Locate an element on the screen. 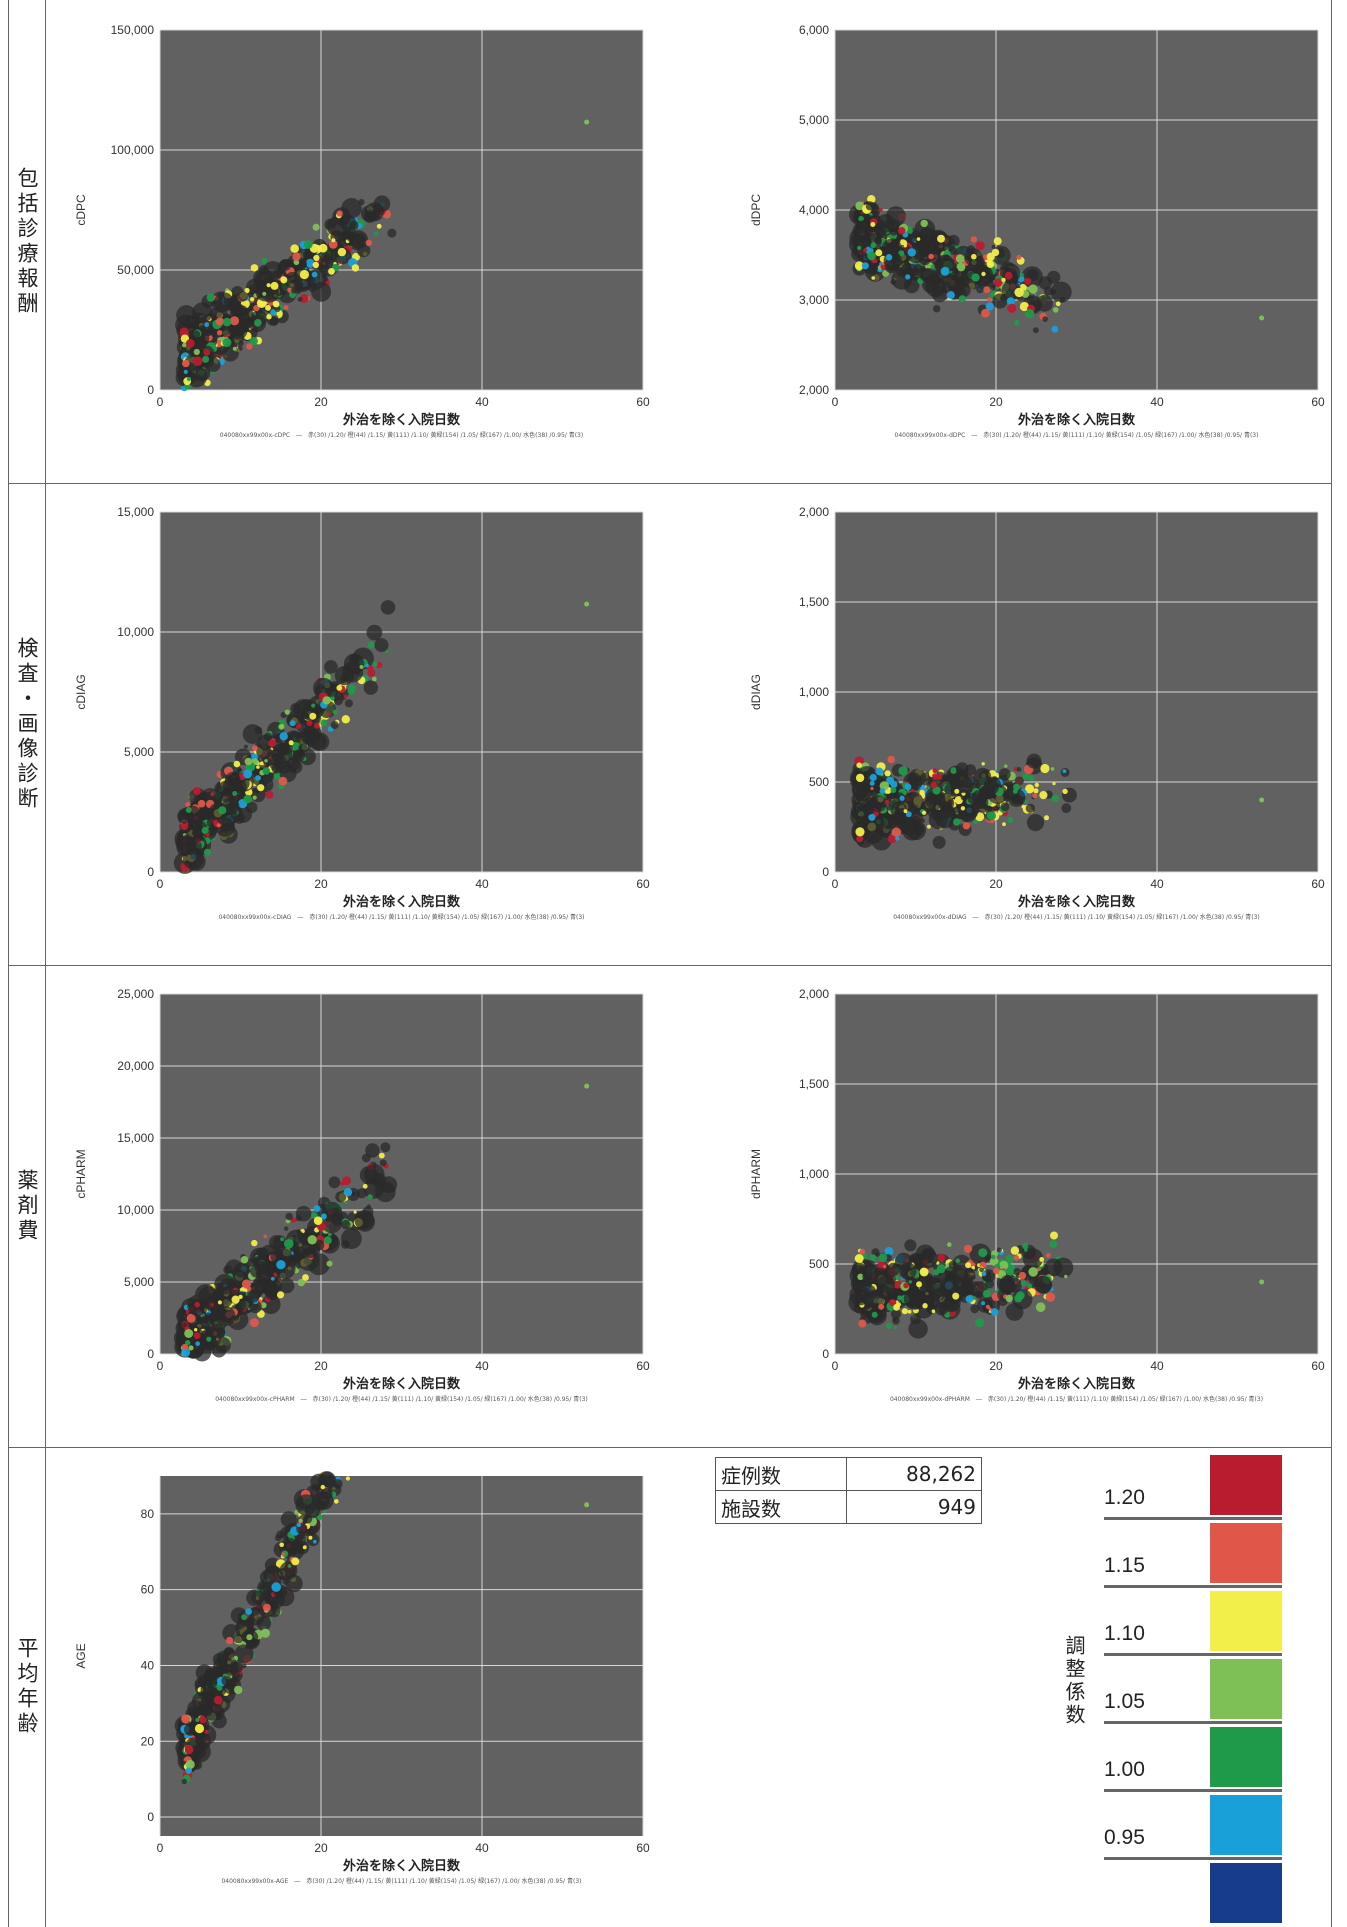  cases-value: 88,262 is located at coordinates (914, 1474).